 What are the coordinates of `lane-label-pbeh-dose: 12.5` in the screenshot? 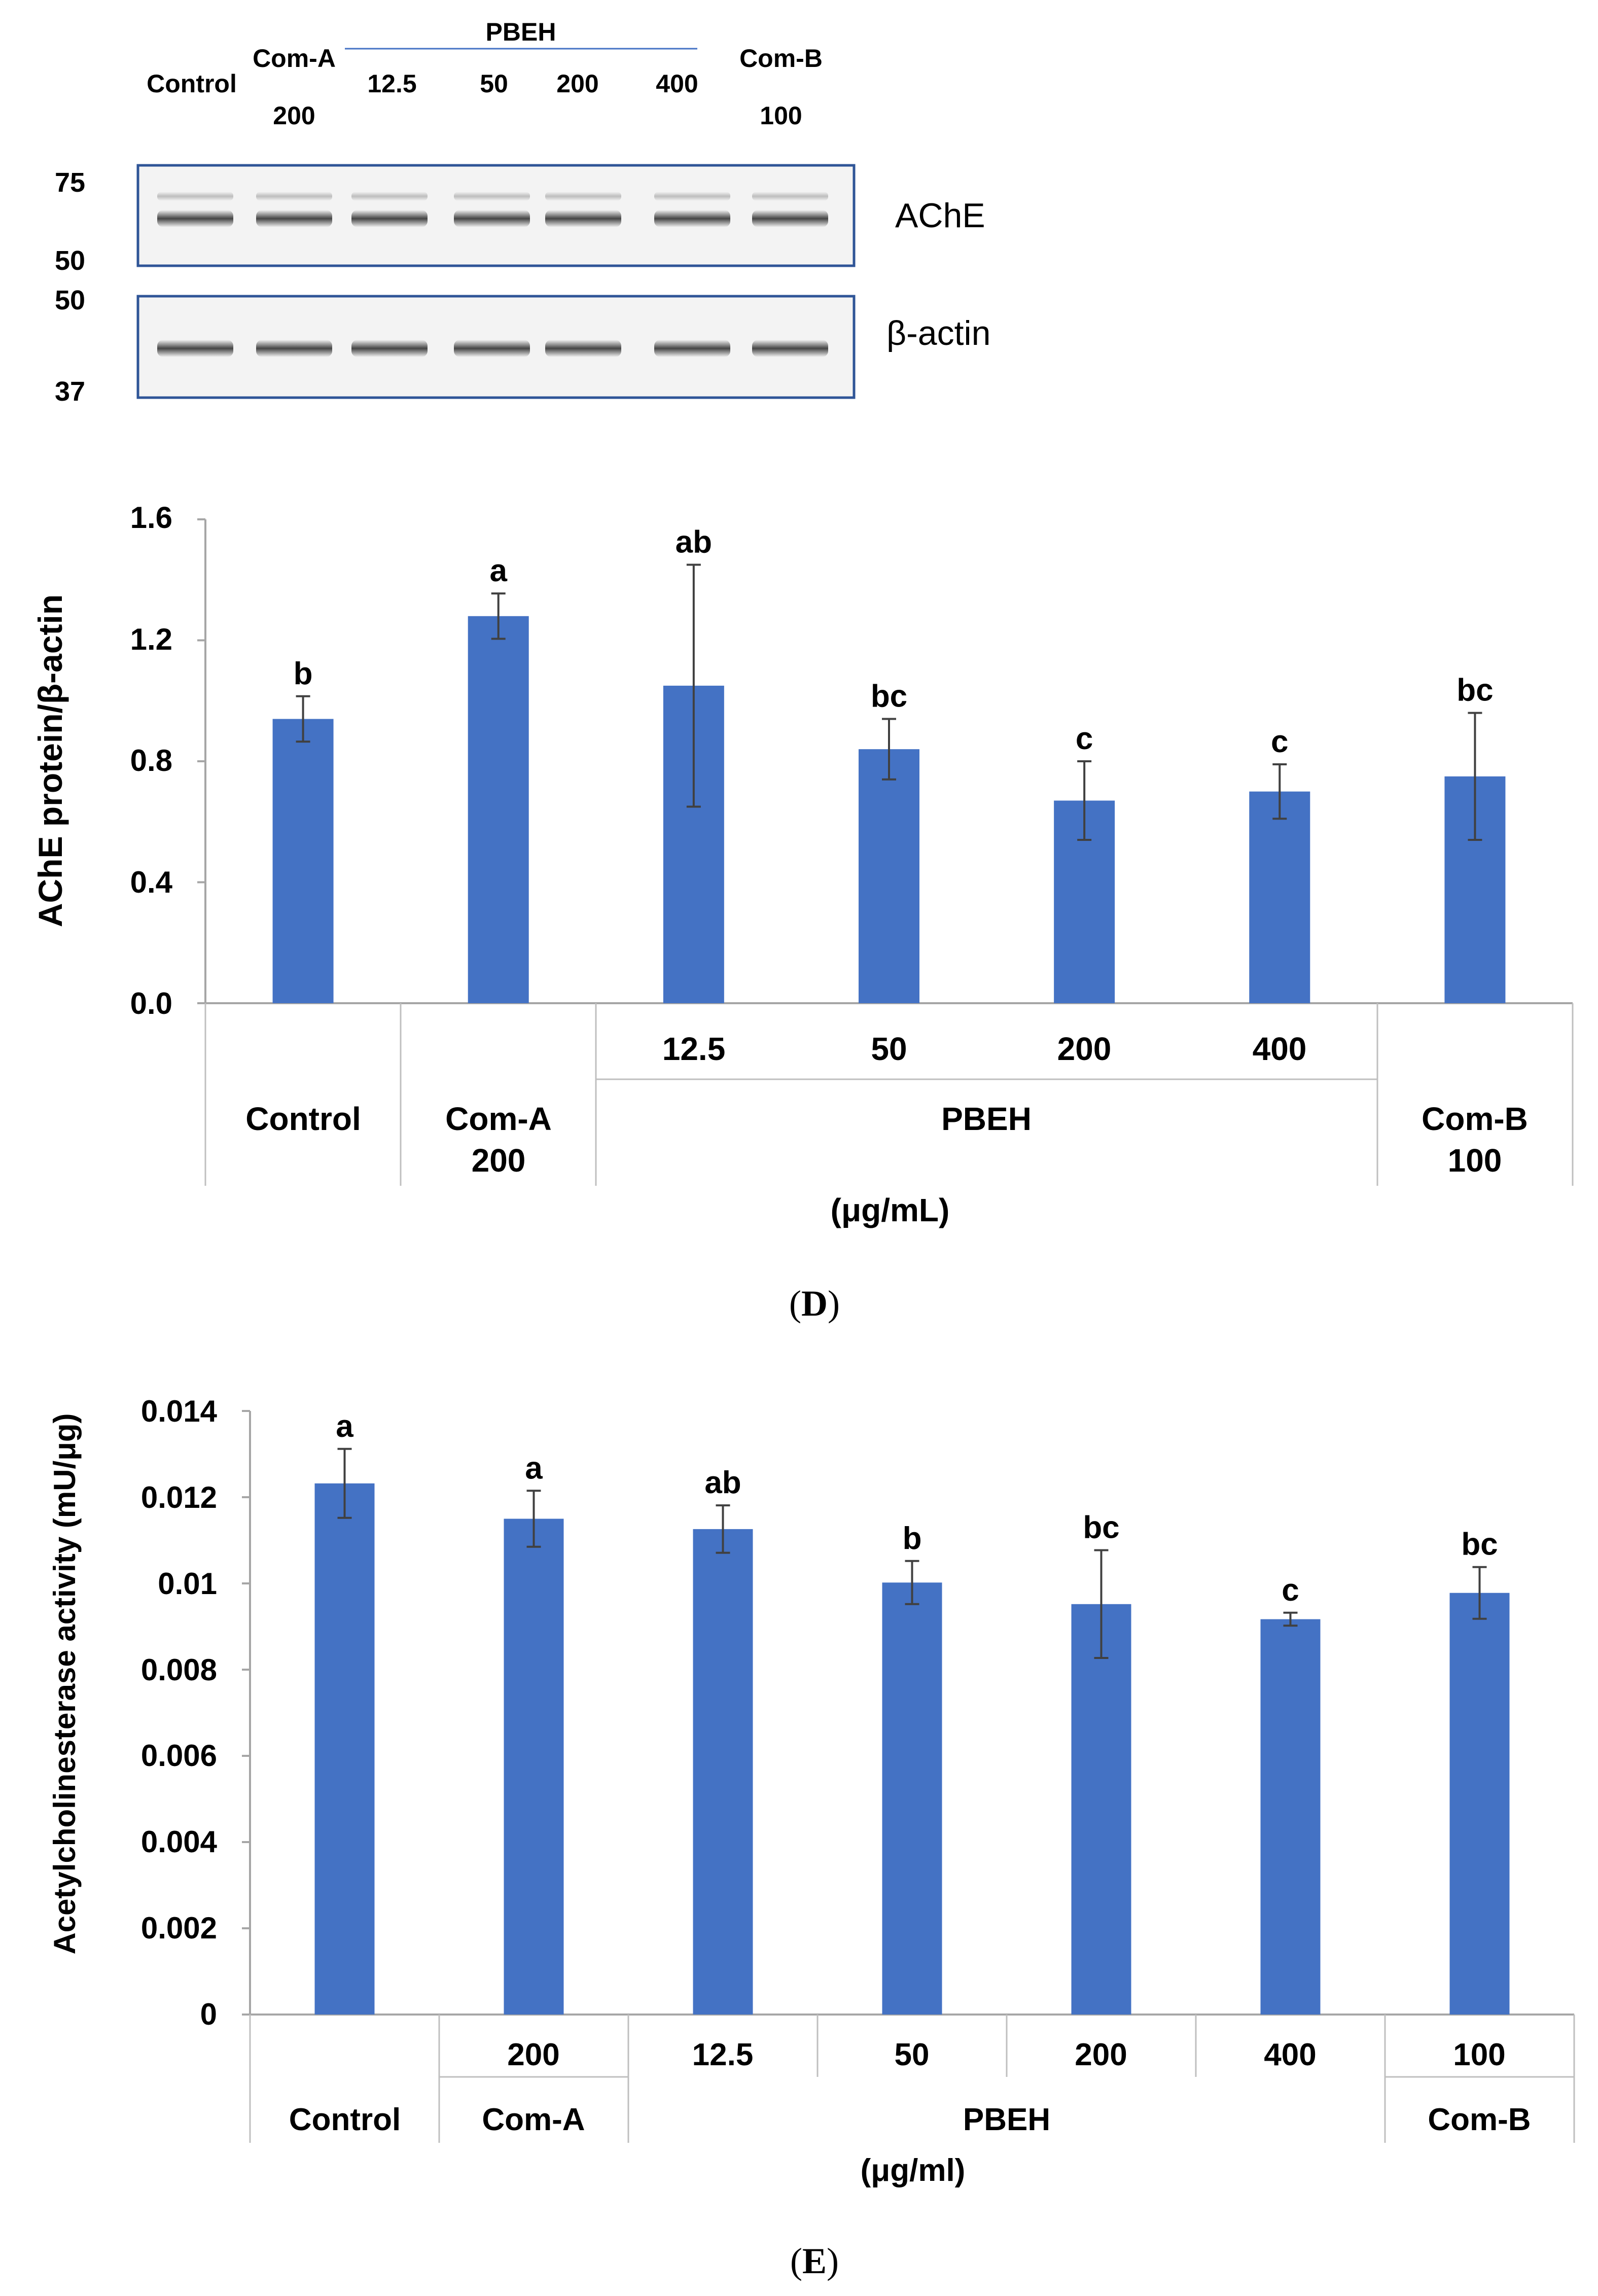 It's located at (391, 83).